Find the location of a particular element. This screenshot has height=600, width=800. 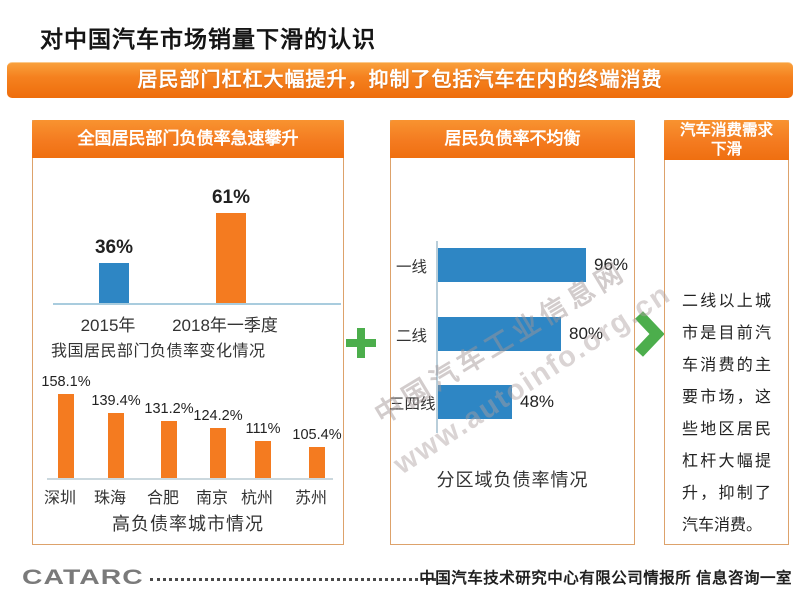

bar-category-label: 二线 is located at coordinates (411, 336).